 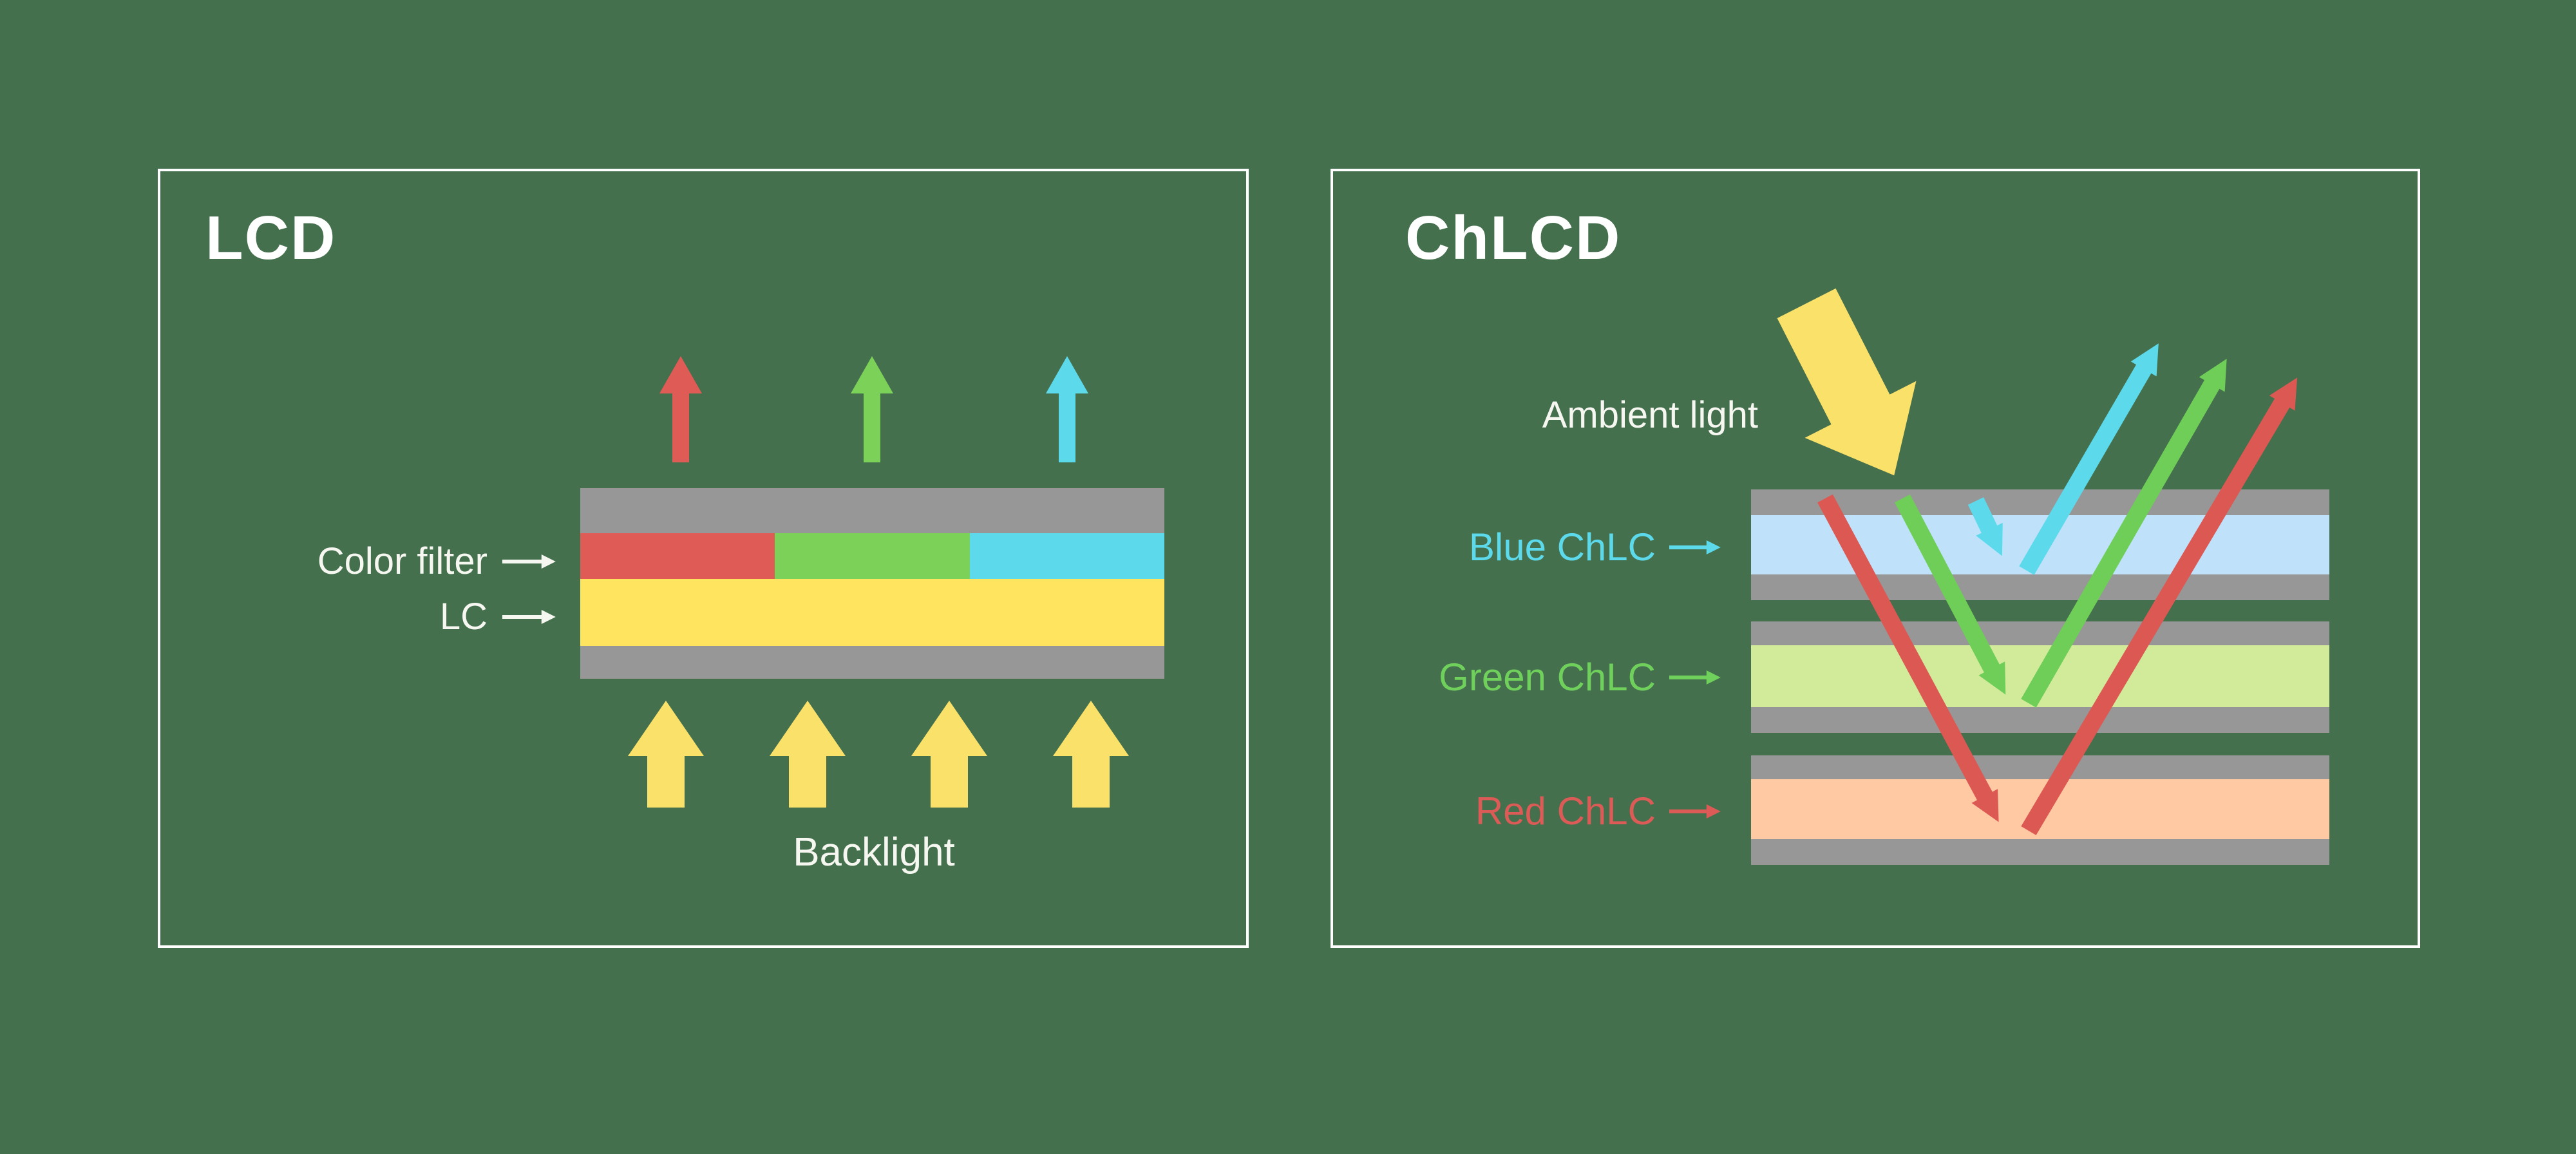 I want to click on green-chlc-bottom-glass-bar, so click(x=2040, y=720).